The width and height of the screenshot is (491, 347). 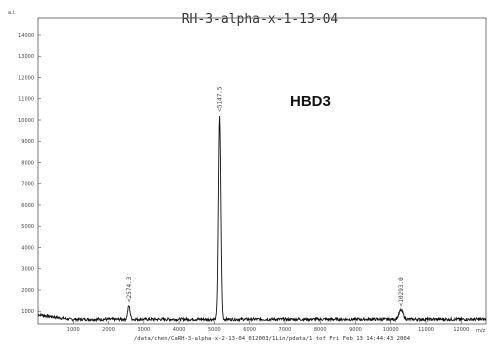 I want to click on x-tick-label-8: 9000, so click(x=355, y=330).